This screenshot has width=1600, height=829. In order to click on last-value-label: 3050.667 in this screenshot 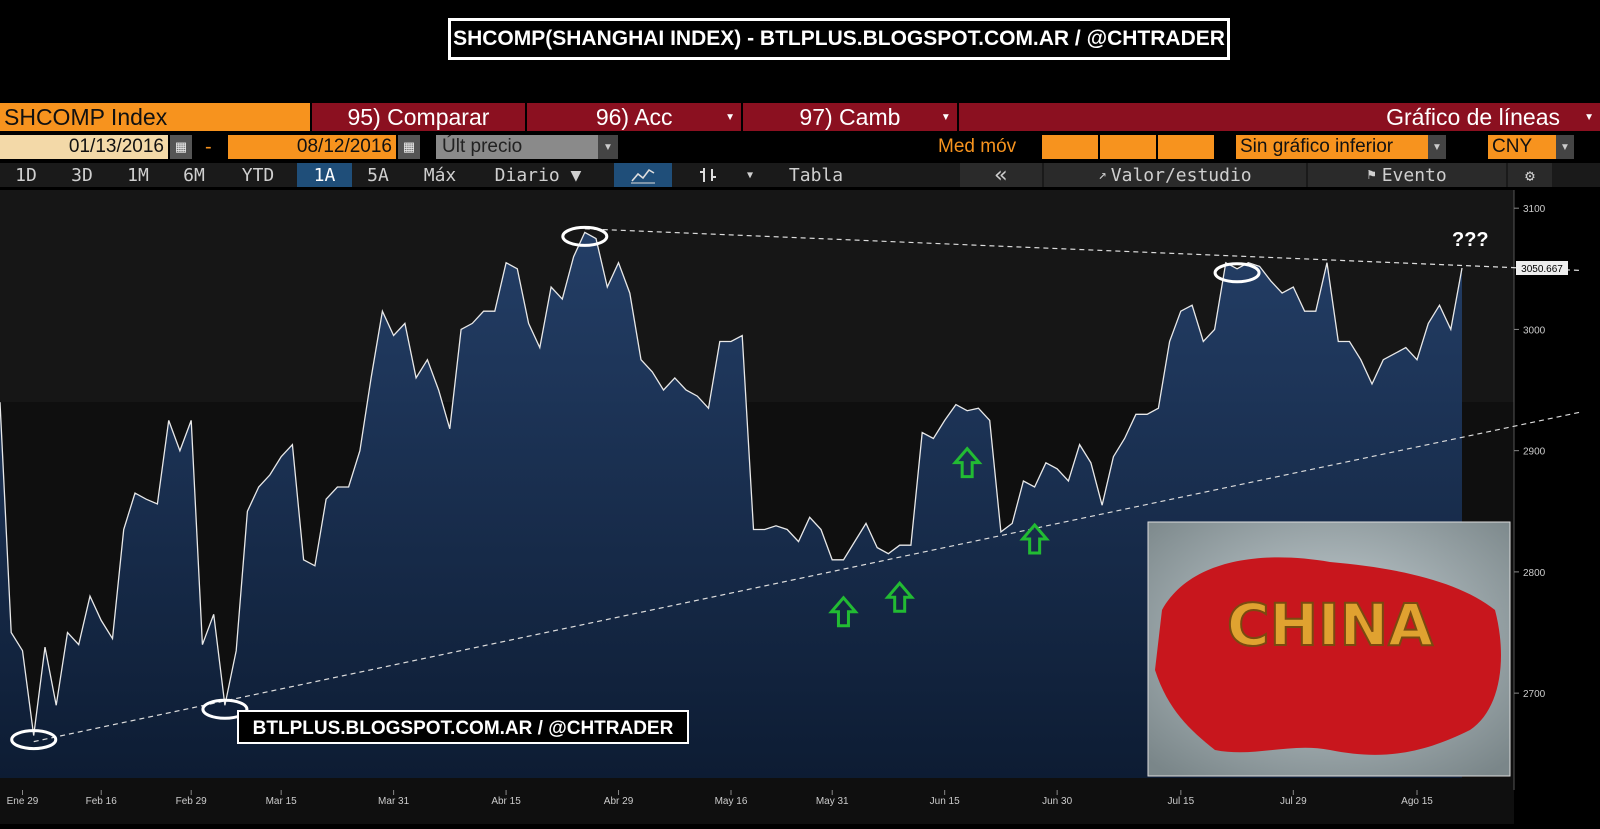, I will do `click(1542, 269)`.